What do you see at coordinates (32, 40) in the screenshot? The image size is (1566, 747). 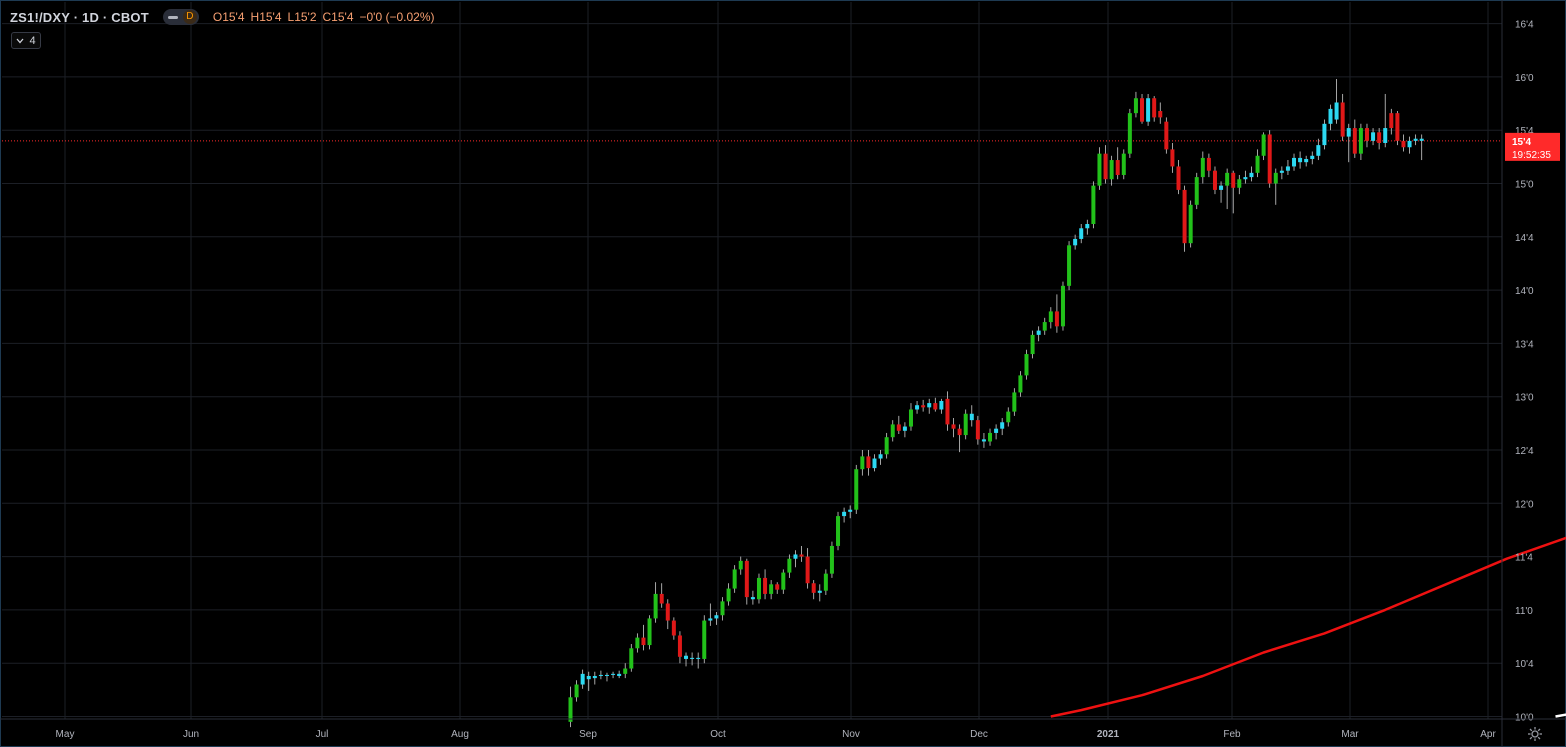 I see `indicators-count: 4` at bounding box center [32, 40].